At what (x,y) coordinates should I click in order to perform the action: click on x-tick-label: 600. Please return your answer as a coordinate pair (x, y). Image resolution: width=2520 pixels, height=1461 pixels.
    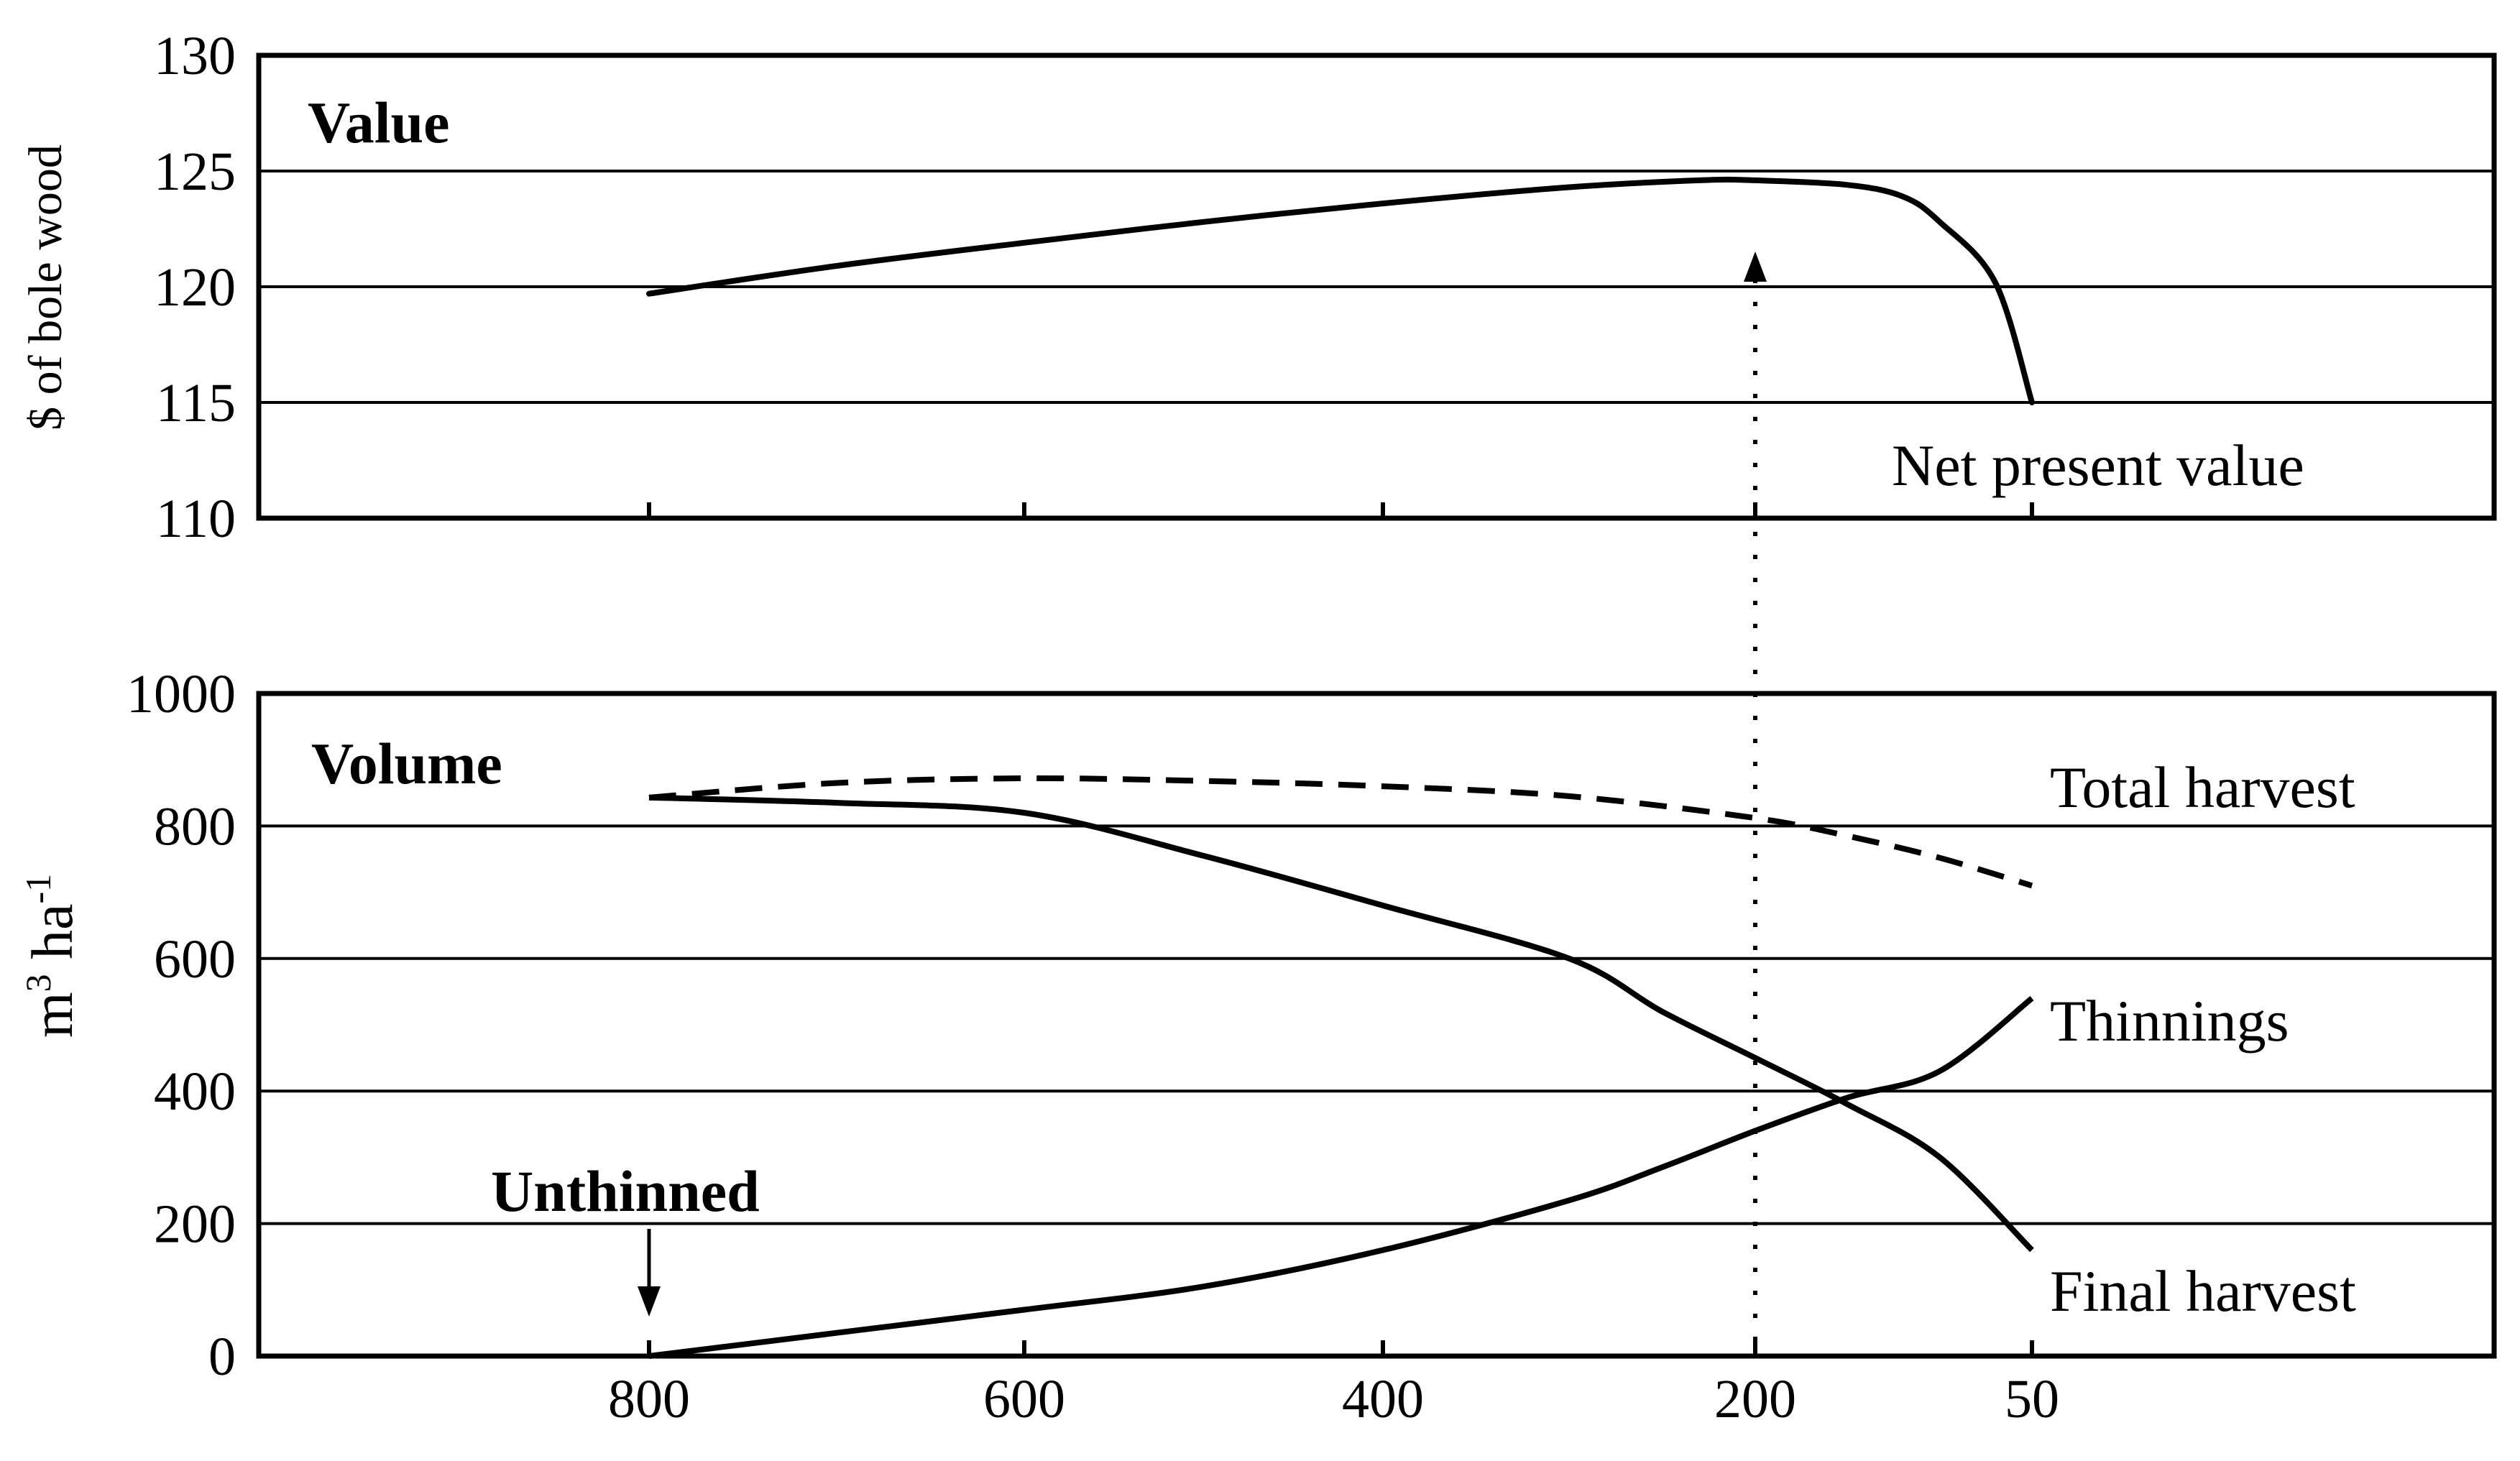
    Looking at the image, I should click on (1024, 1399).